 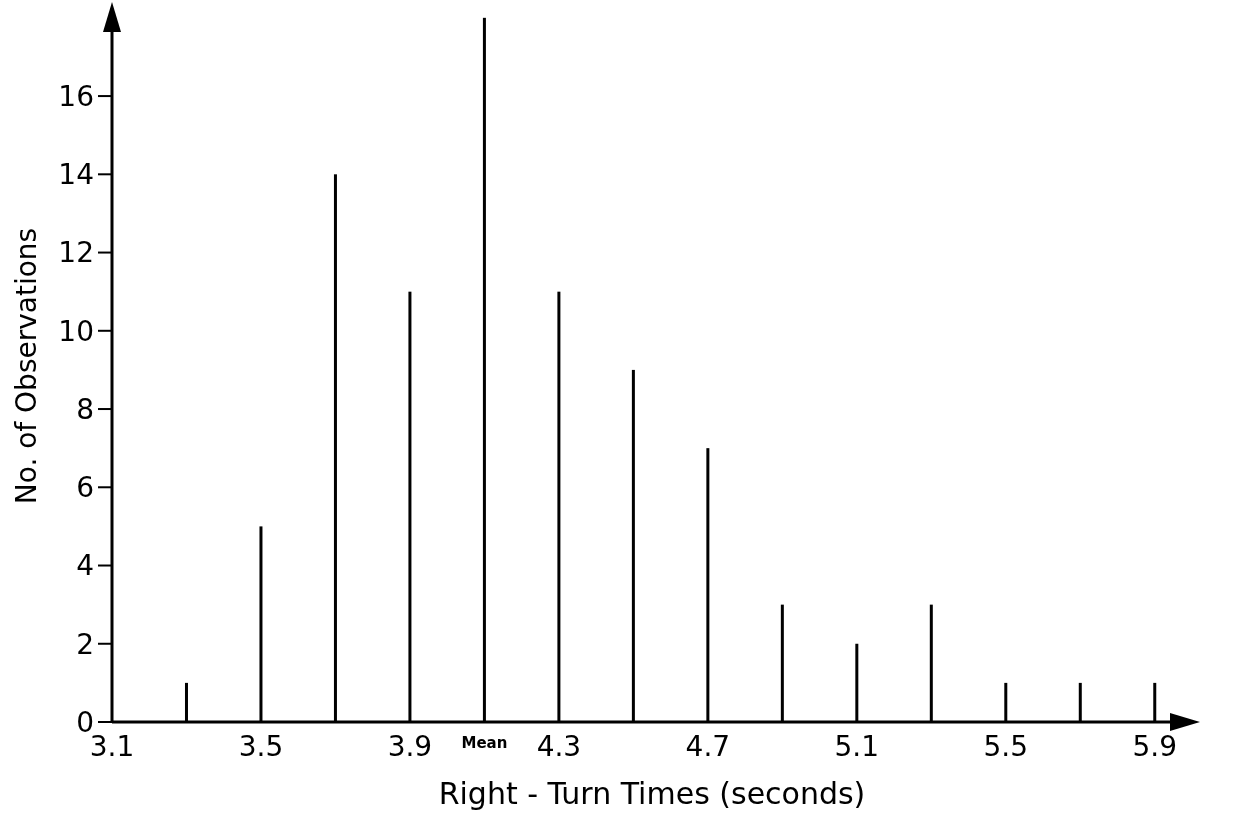 What do you see at coordinates (85, 488) in the screenshot?
I see `y-tick-label: 6` at bounding box center [85, 488].